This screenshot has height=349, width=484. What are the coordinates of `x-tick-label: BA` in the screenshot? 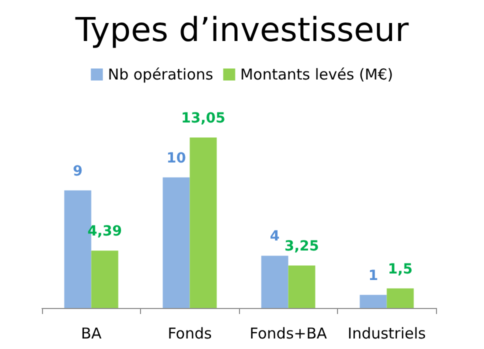 It's located at (91, 333).